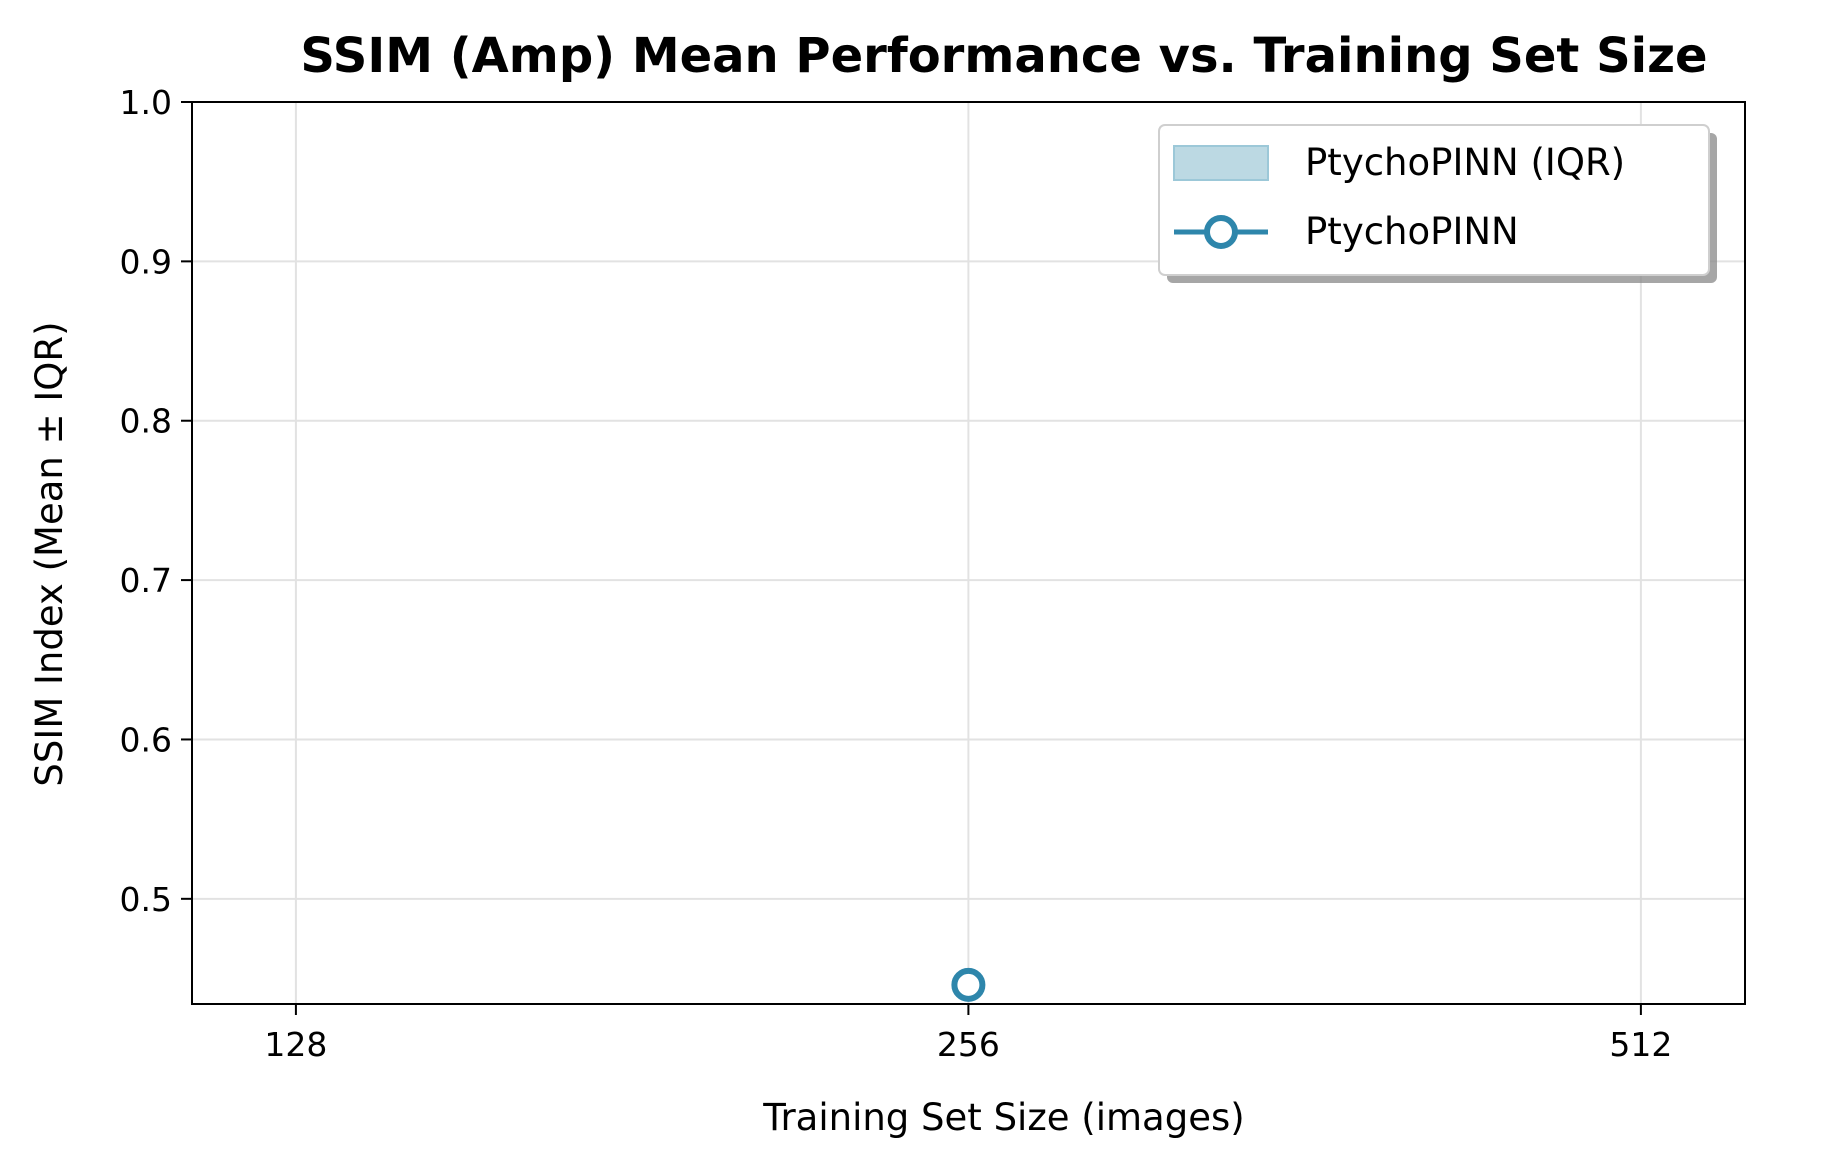 The image size is (1848, 1164). I want to click on data-series, so click(968, 984).